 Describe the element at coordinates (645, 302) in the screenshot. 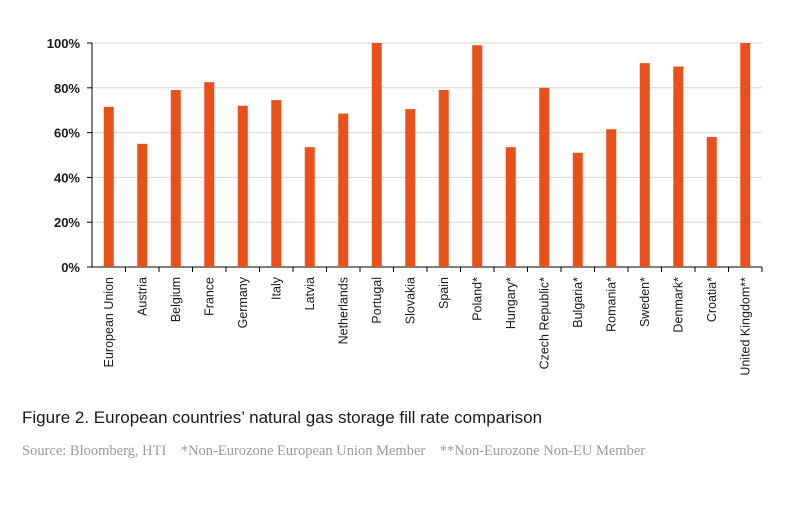

I see `x-tick-label: Sweden*` at that location.